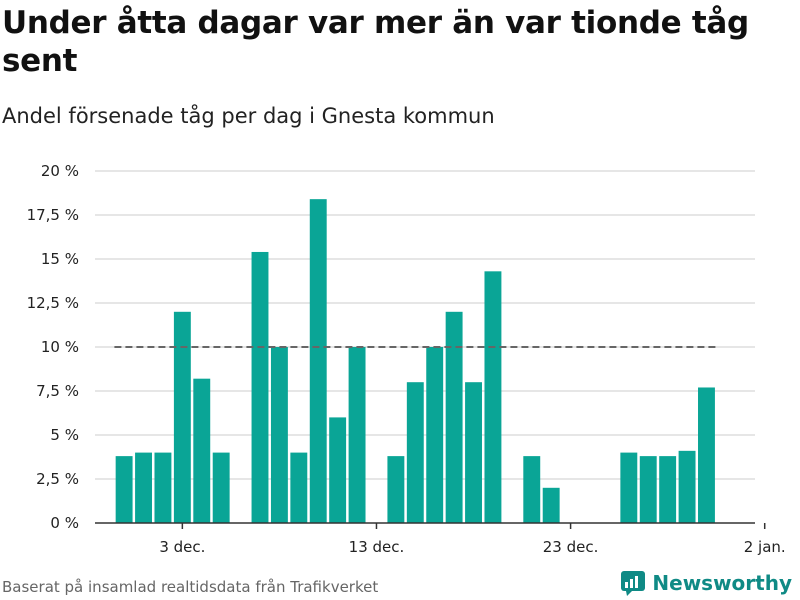 The height and width of the screenshot is (600, 800). Describe the element at coordinates (60, 171) in the screenshot. I see `y-tick-label: 20 %` at that location.